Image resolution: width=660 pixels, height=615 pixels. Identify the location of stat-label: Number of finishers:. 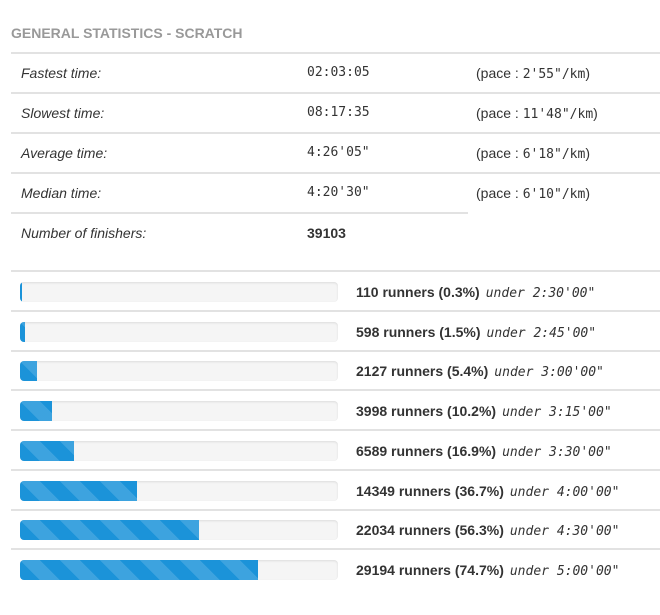
(84, 233).